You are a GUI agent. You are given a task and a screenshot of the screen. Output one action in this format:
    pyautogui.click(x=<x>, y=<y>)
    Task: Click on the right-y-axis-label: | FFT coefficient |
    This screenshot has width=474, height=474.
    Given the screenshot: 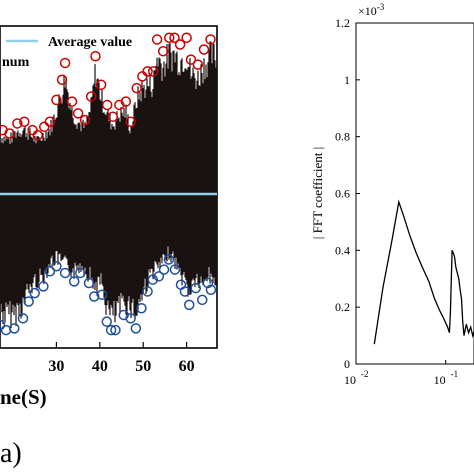 What is the action you would take?
    pyautogui.click(x=317, y=193)
    